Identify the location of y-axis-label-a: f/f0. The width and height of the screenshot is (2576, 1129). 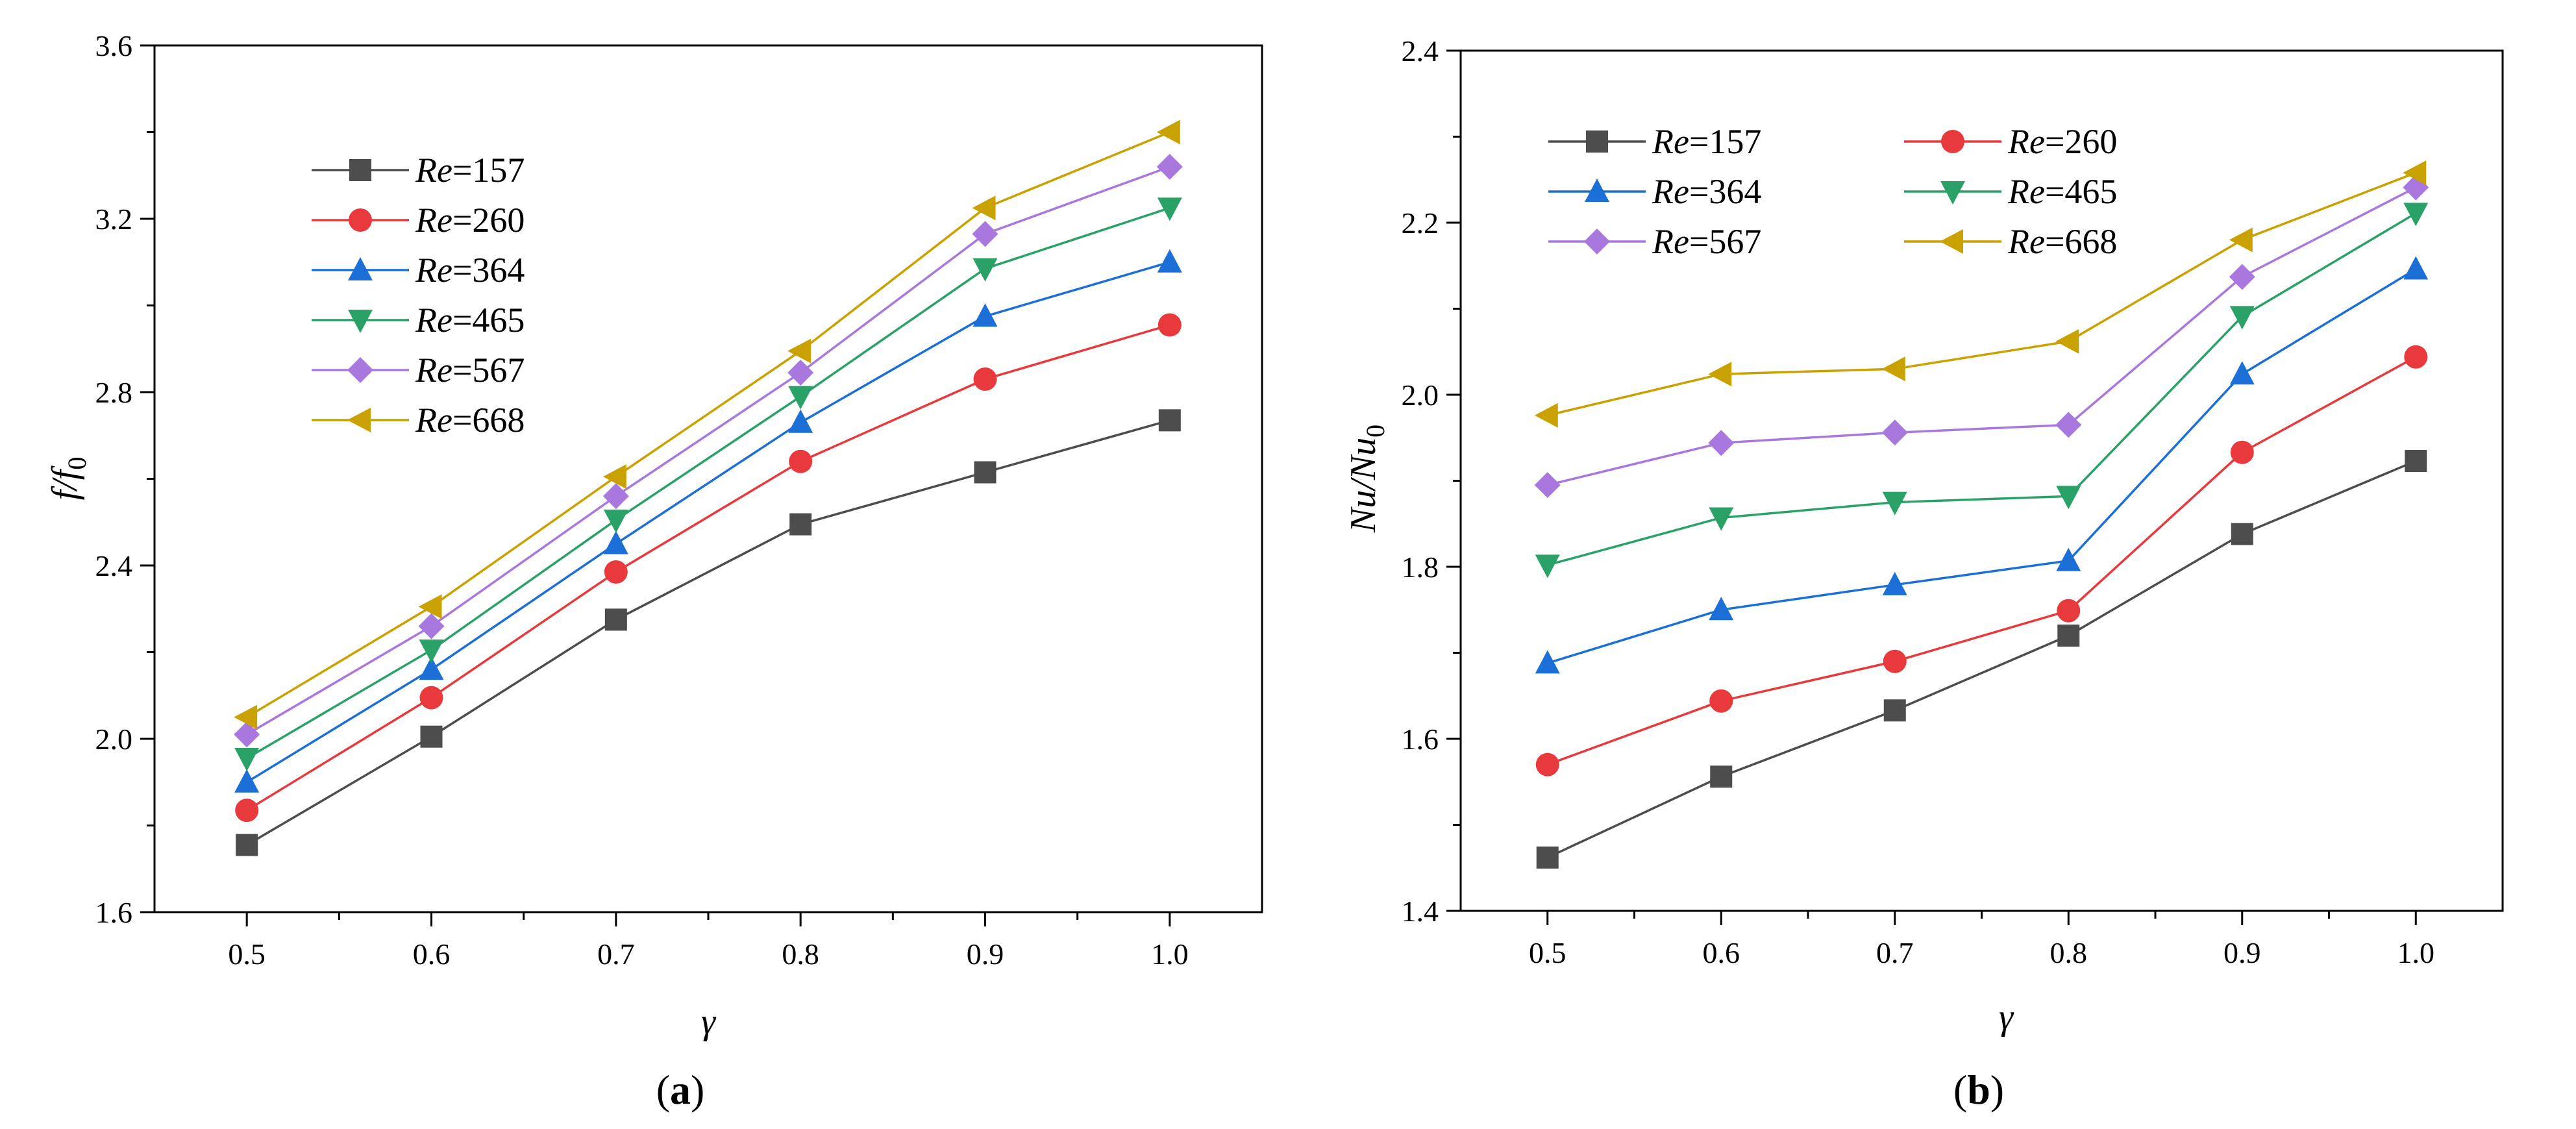
(68, 479).